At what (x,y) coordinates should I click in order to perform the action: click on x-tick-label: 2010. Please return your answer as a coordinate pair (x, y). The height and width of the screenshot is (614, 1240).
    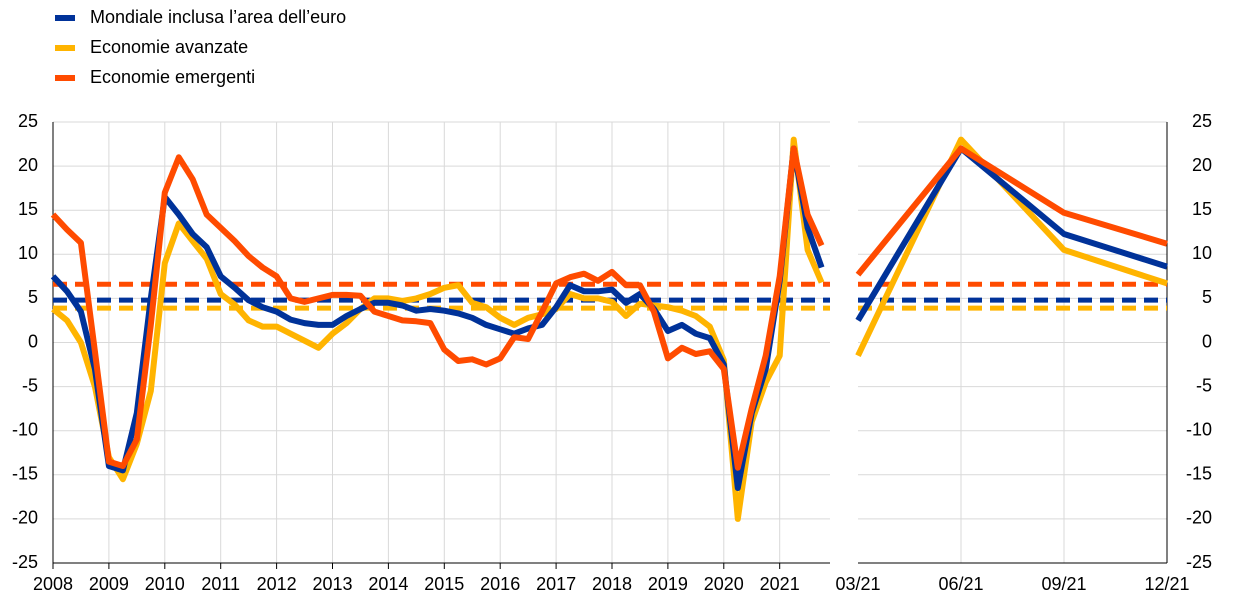
    Looking at the image, I should click on (165, 584).